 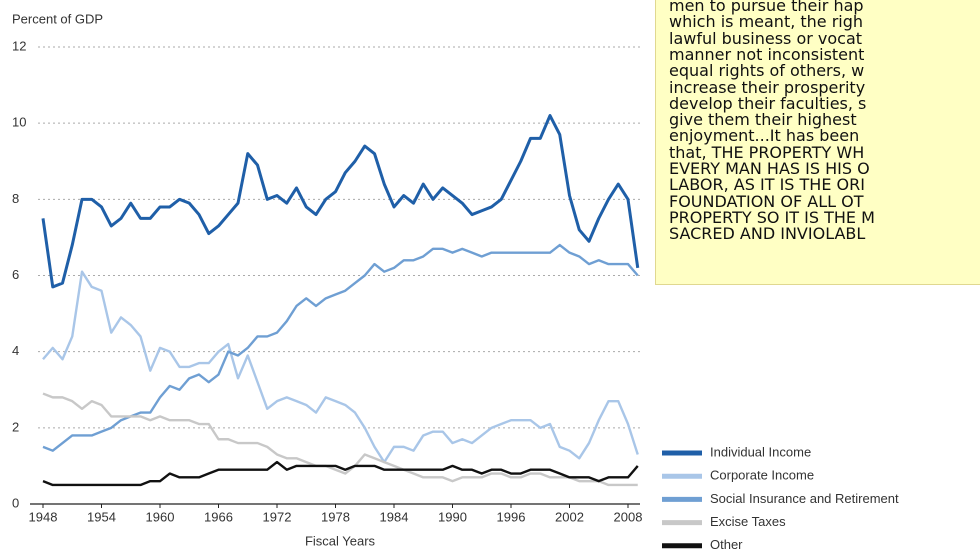 I want to click on quote-line: lawful business or vocat, so click(x=766, y=38).